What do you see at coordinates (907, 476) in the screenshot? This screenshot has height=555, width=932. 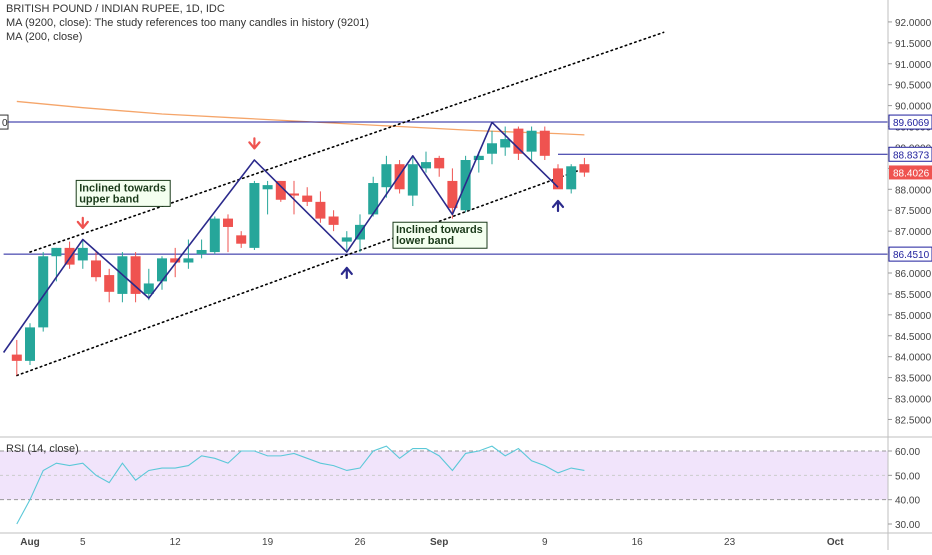 I see `rsi-tick-label: 50.00` at bounding box center [907, 476].